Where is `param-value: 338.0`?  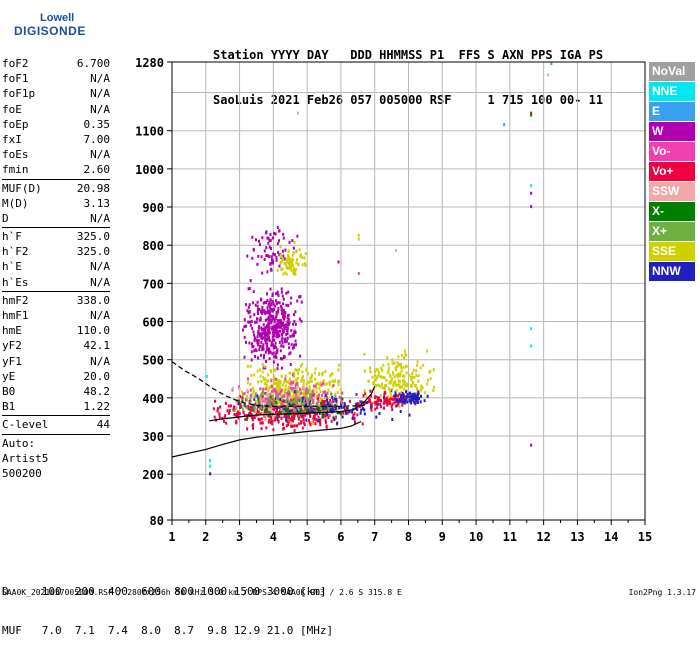 param-value: 338.0 is located at coordinates (93, 300).